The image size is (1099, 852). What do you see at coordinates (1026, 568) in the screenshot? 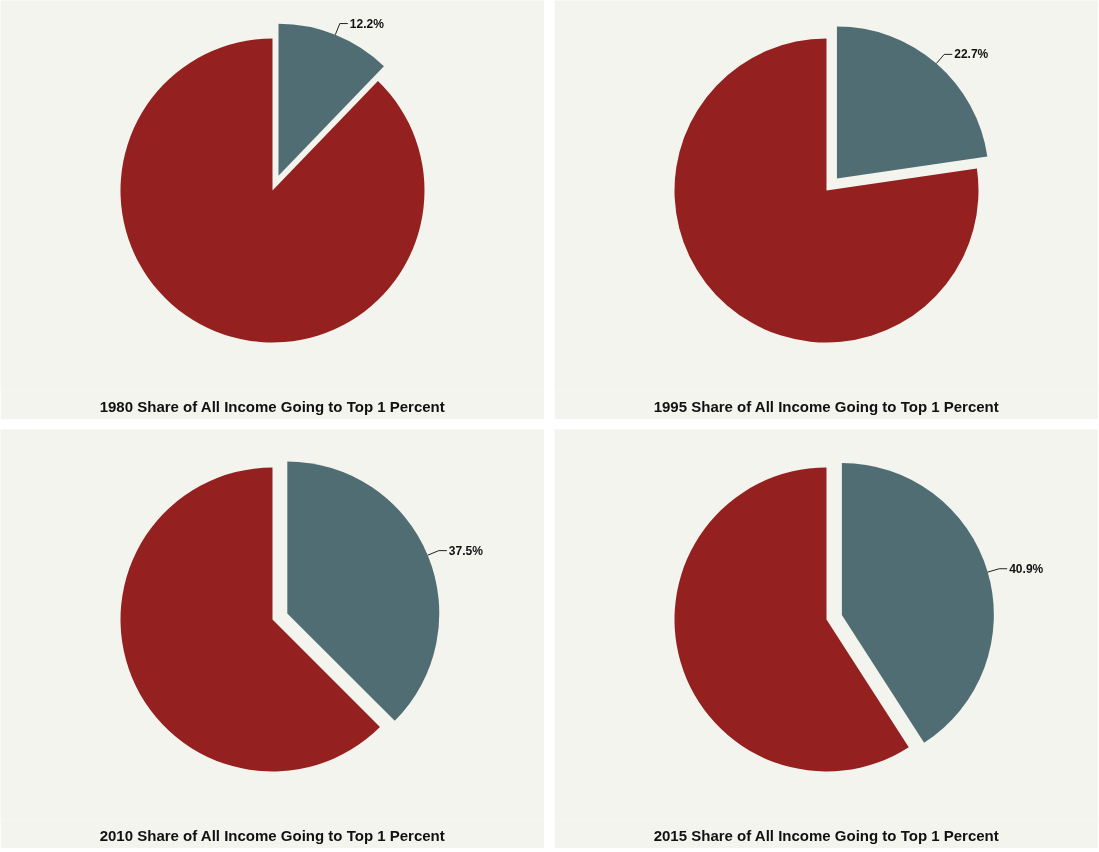
I see `data-label: 40.9%` at bounding box center [1026, 568].